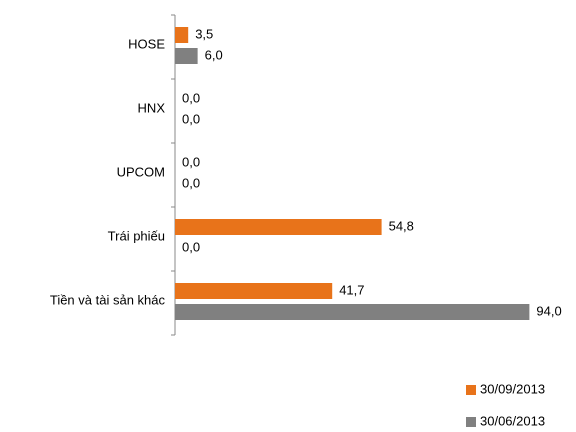 The image size is (576, 432). I want to click on category-label: Trái phiếu, so click(136, 235).